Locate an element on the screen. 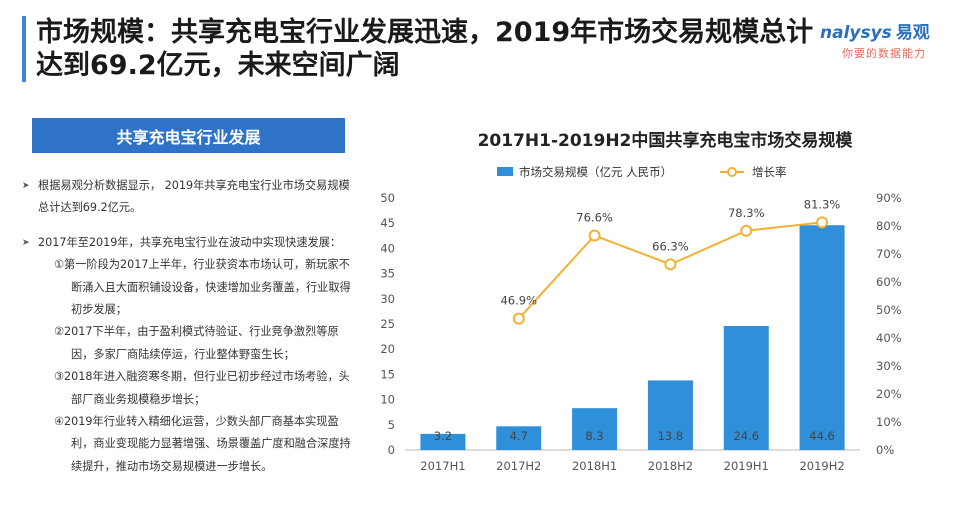 Image resolution: width=960 pixels, height=508 pixels. y-tick-label: 35 is located at coordinates (387, 274).